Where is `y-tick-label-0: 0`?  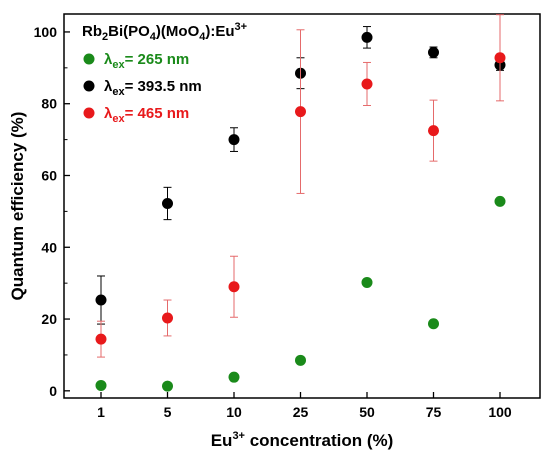
y-tick-label-0: 0 is located at coordinates (53, 391).